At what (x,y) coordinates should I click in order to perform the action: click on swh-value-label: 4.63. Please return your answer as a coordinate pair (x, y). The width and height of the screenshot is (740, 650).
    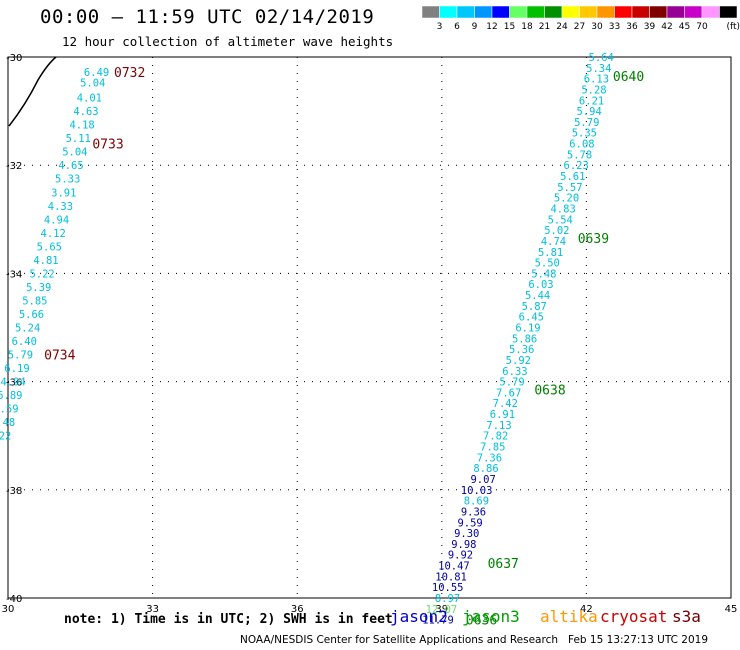
    Looking at the image, I should click on (85, 112).